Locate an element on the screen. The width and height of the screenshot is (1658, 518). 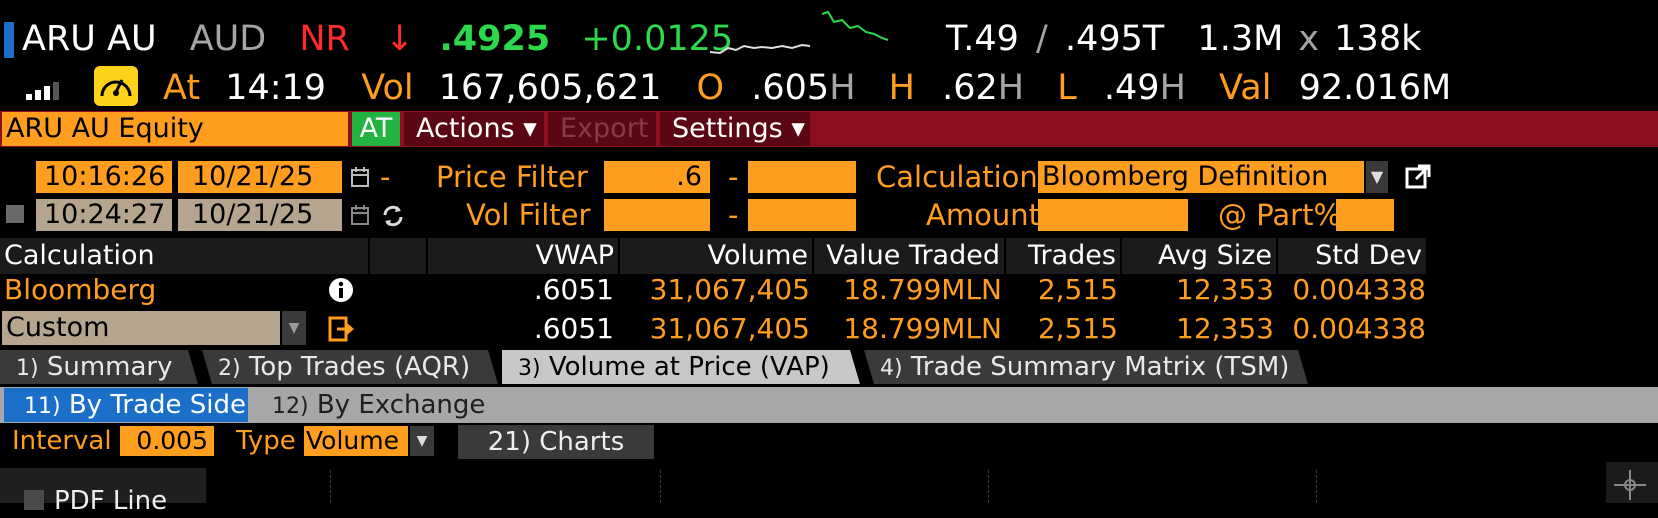
rating: NR is located at coordinates (324, 39).